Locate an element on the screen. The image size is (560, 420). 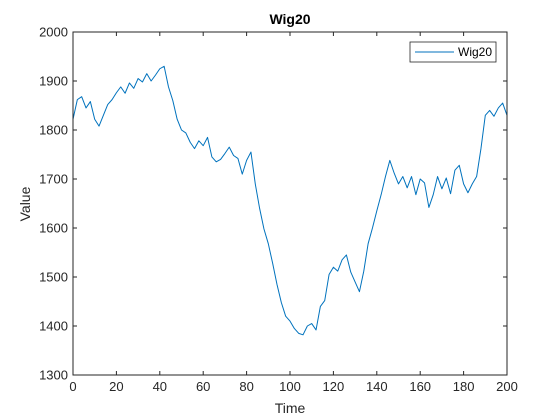
x-tick-label: 180 is located at coordinates (464, 386).